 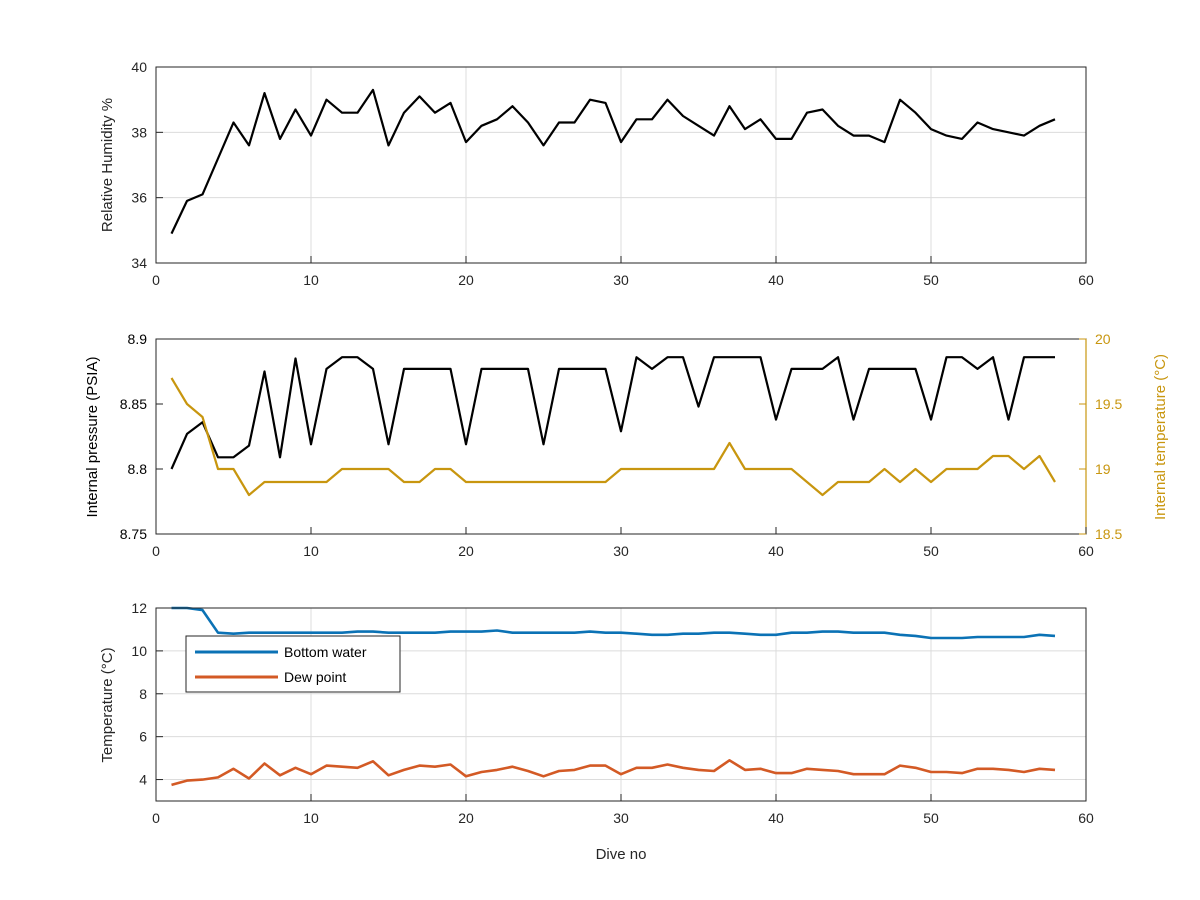 What do you see at coordinates (315, 677) in the screenshot?
I see `legend-label-dew-point: Dew point` at bounding box center [315, 677].